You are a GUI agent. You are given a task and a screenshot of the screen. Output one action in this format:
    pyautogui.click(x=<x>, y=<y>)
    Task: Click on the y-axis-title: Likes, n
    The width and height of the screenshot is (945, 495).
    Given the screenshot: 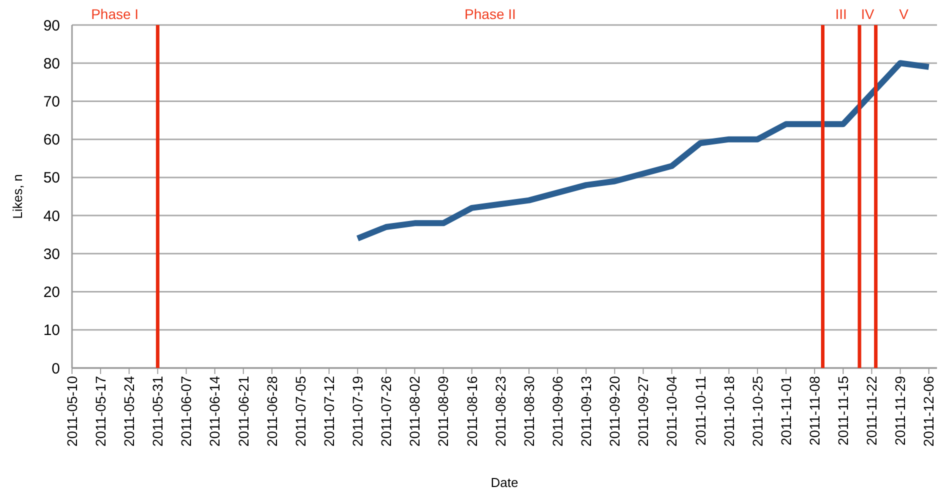 What is the action you would take?
    pyautogui.click(x=17, y=196)
    